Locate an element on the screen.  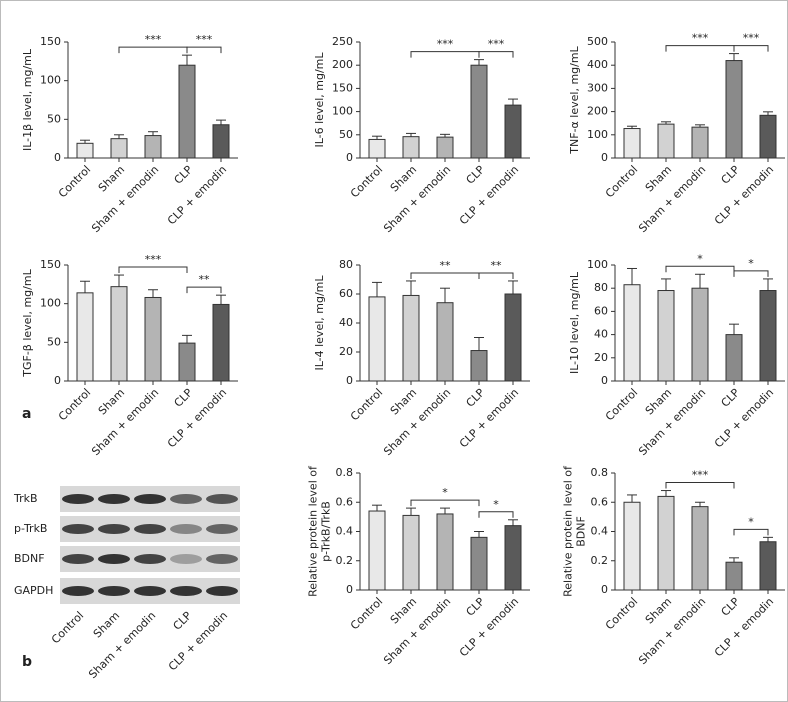
y-axis-label: TNF-α level, mg/mL is located at coordinates (574, 99).